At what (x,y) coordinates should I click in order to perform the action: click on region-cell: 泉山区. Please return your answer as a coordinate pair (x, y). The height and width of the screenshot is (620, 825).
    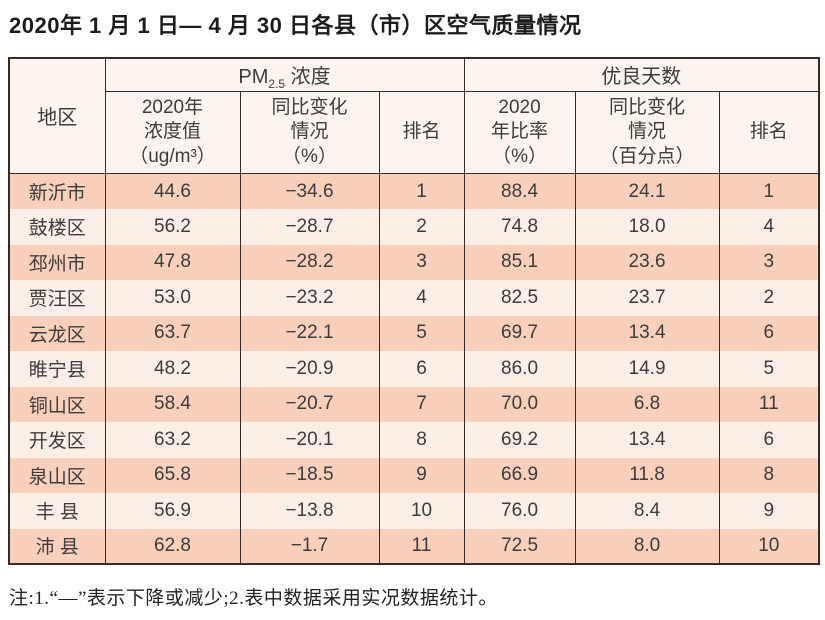
    Looking at the image, I should click on (57, 475).